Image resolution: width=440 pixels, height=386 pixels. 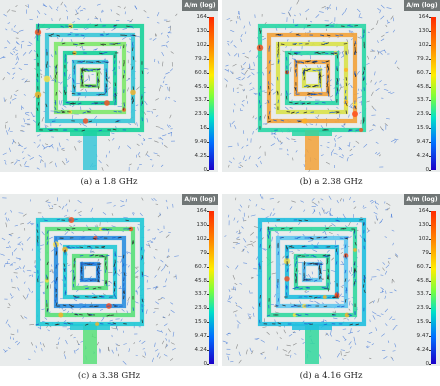 I want to click on caption: (c) a 3.38 GHz, so click(x=109, y=376).